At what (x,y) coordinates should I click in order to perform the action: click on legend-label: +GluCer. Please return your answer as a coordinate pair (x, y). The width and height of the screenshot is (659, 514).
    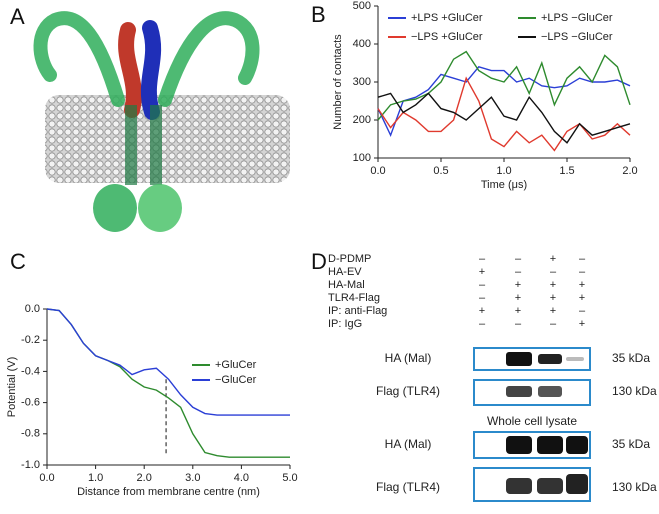
    Looking at the image, I should click on (236, 365).